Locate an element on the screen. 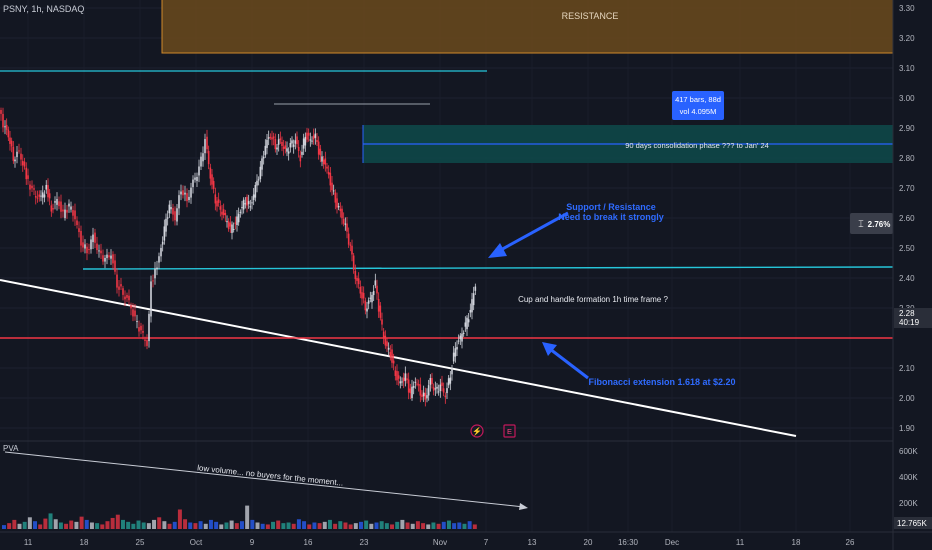  measure-box is located at coordinates (698, 105).